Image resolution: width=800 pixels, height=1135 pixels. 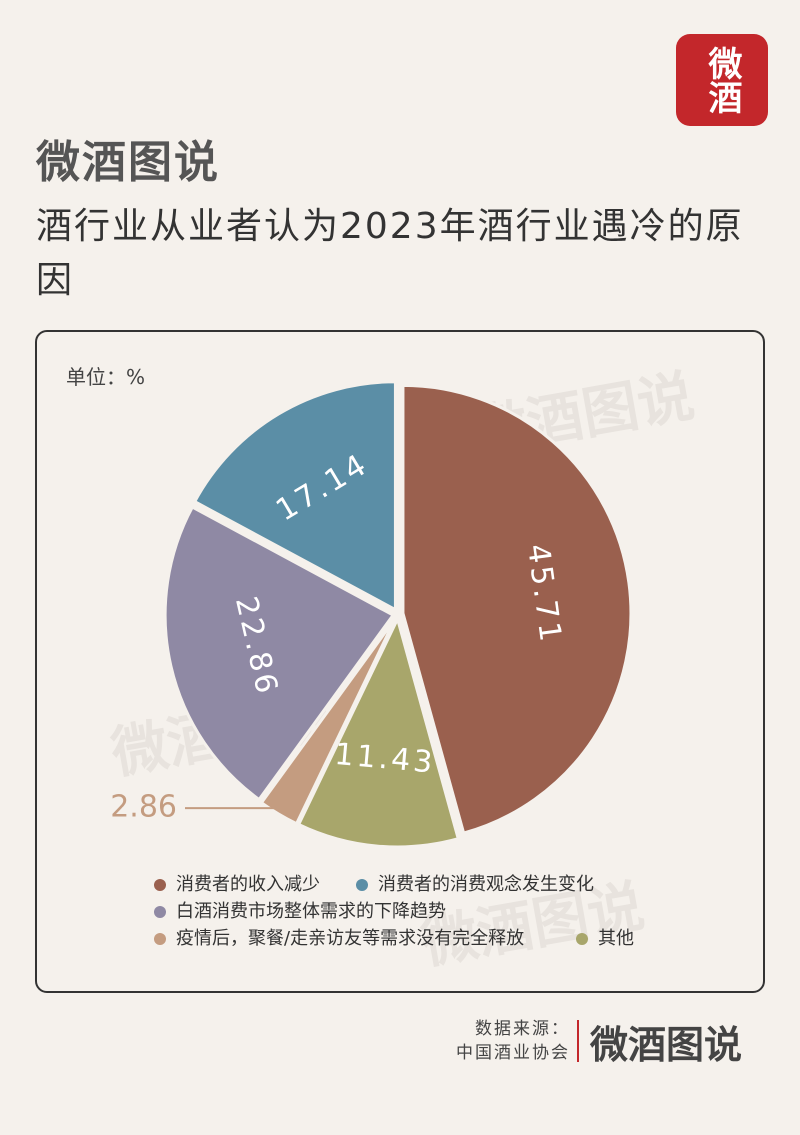 What do you see at coordinates (486, 884) in the screenshot?
I see `legend-label: 消费者的消费观念发生变化` at bounding box center [486, 884].